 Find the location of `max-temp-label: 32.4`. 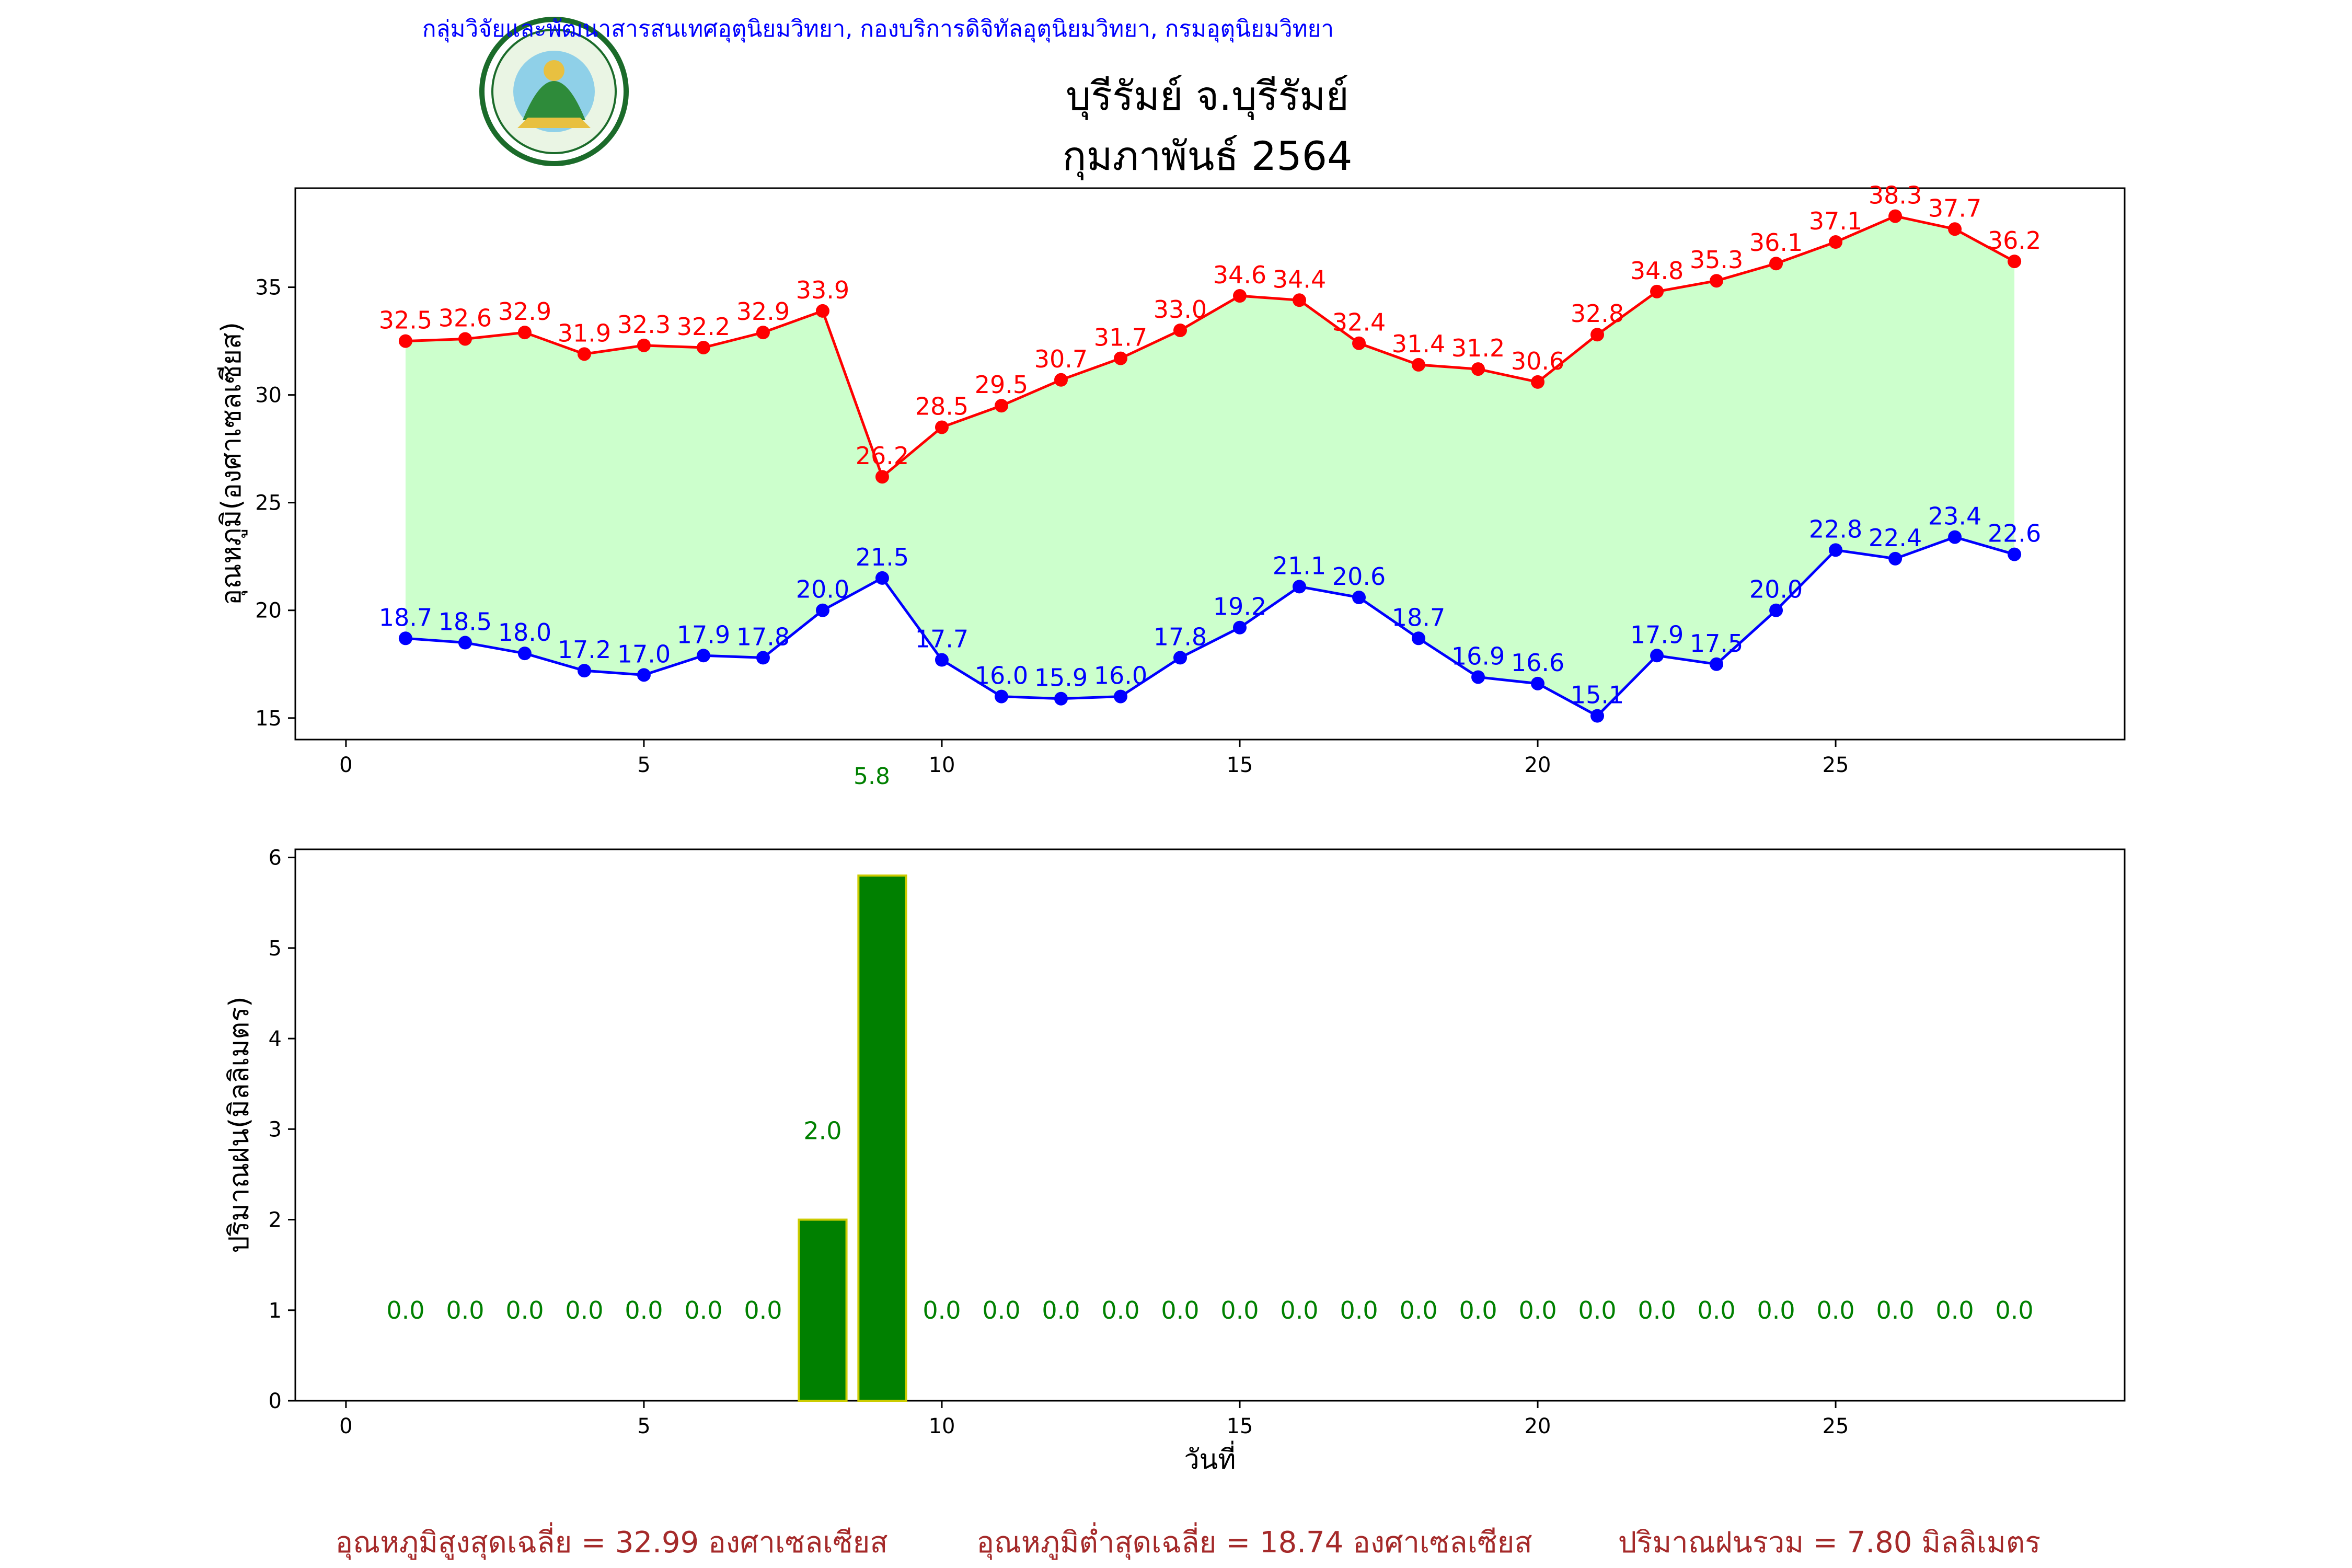

max-temp-label: 32.4 is located at coordinates (1359, 322).